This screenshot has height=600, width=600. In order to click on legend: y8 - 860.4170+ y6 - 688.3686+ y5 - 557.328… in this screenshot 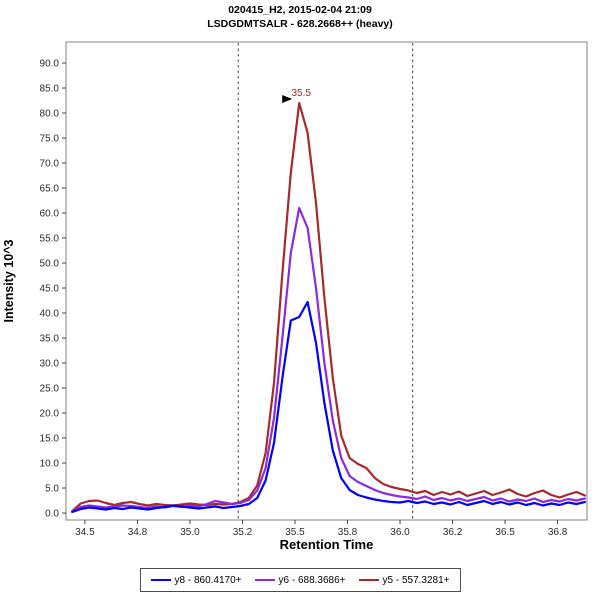, I will do `click(300, 580)`.